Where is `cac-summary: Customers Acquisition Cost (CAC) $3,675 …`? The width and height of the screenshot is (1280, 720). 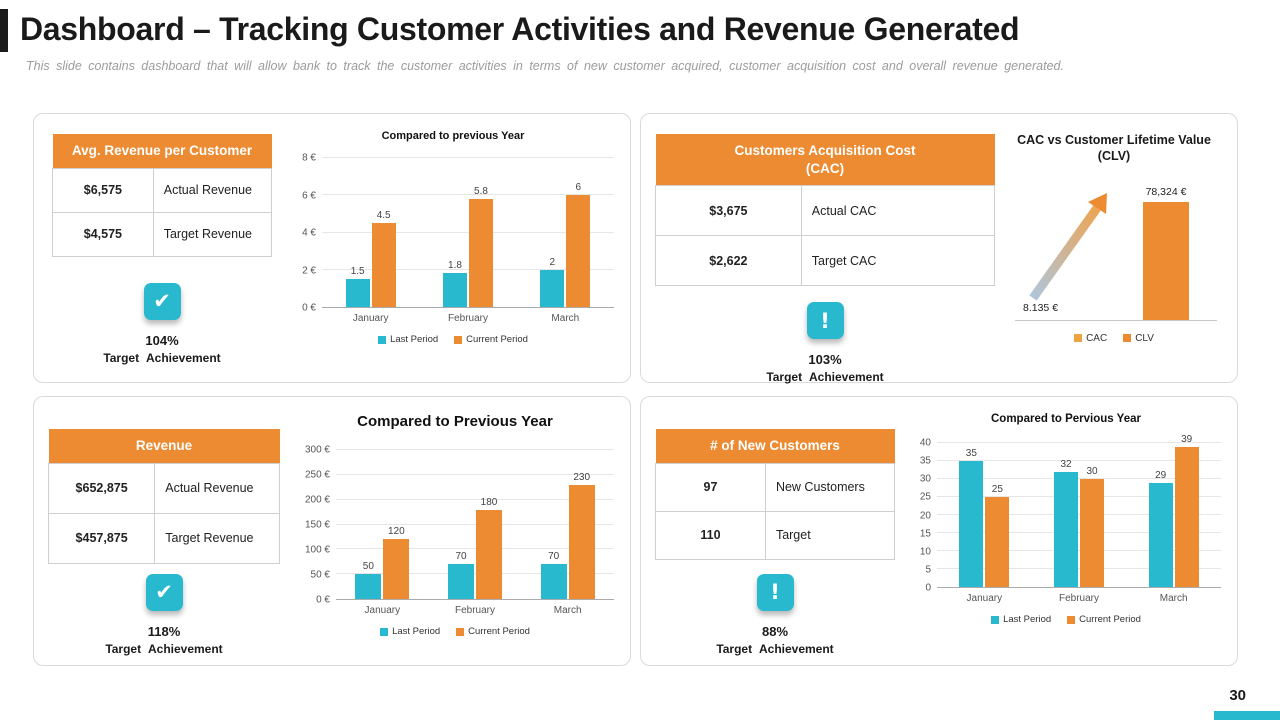
cac-summary: Customers Acquisition Cost (CAC) $3,675 … is located at coordinates (825, 252).